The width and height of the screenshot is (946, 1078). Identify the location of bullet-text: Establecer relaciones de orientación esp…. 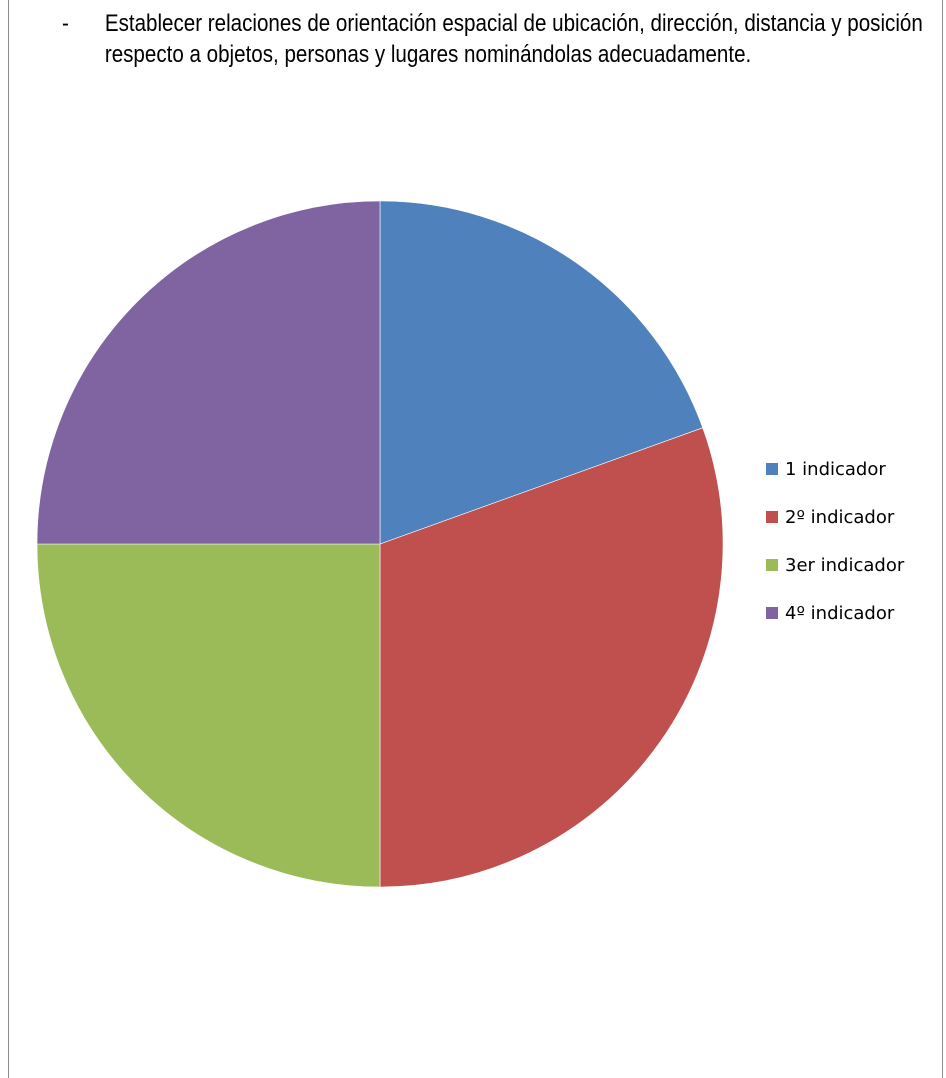
(513, 39).